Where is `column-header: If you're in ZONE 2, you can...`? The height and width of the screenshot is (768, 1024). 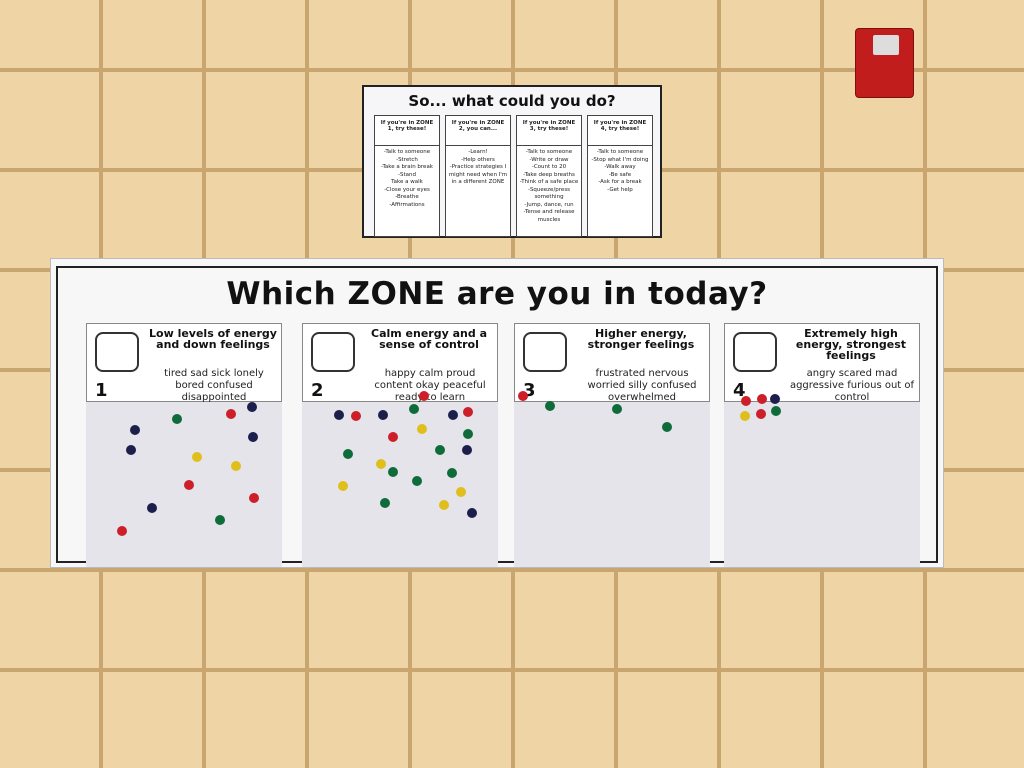 column-header: If you're in ZONE 2, you can... is located at coordinates (478, 131).